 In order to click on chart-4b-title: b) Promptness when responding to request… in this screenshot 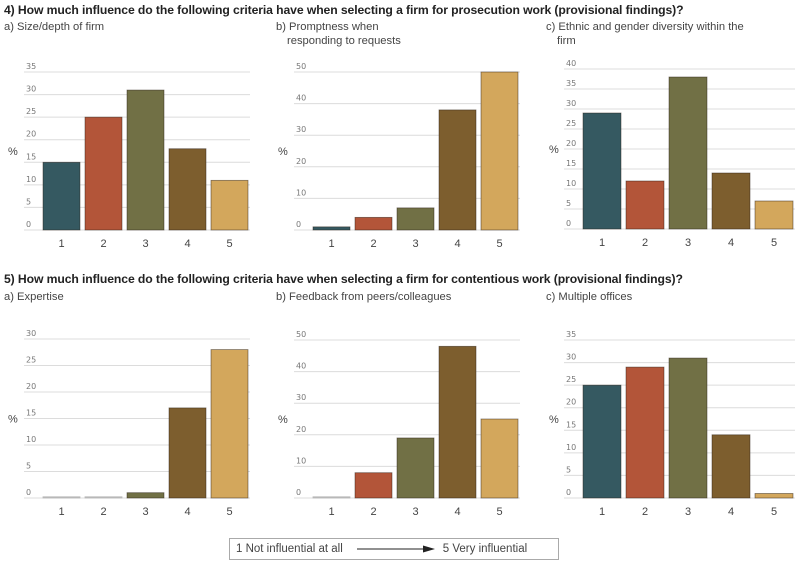, I will do `click(338, 34)`.